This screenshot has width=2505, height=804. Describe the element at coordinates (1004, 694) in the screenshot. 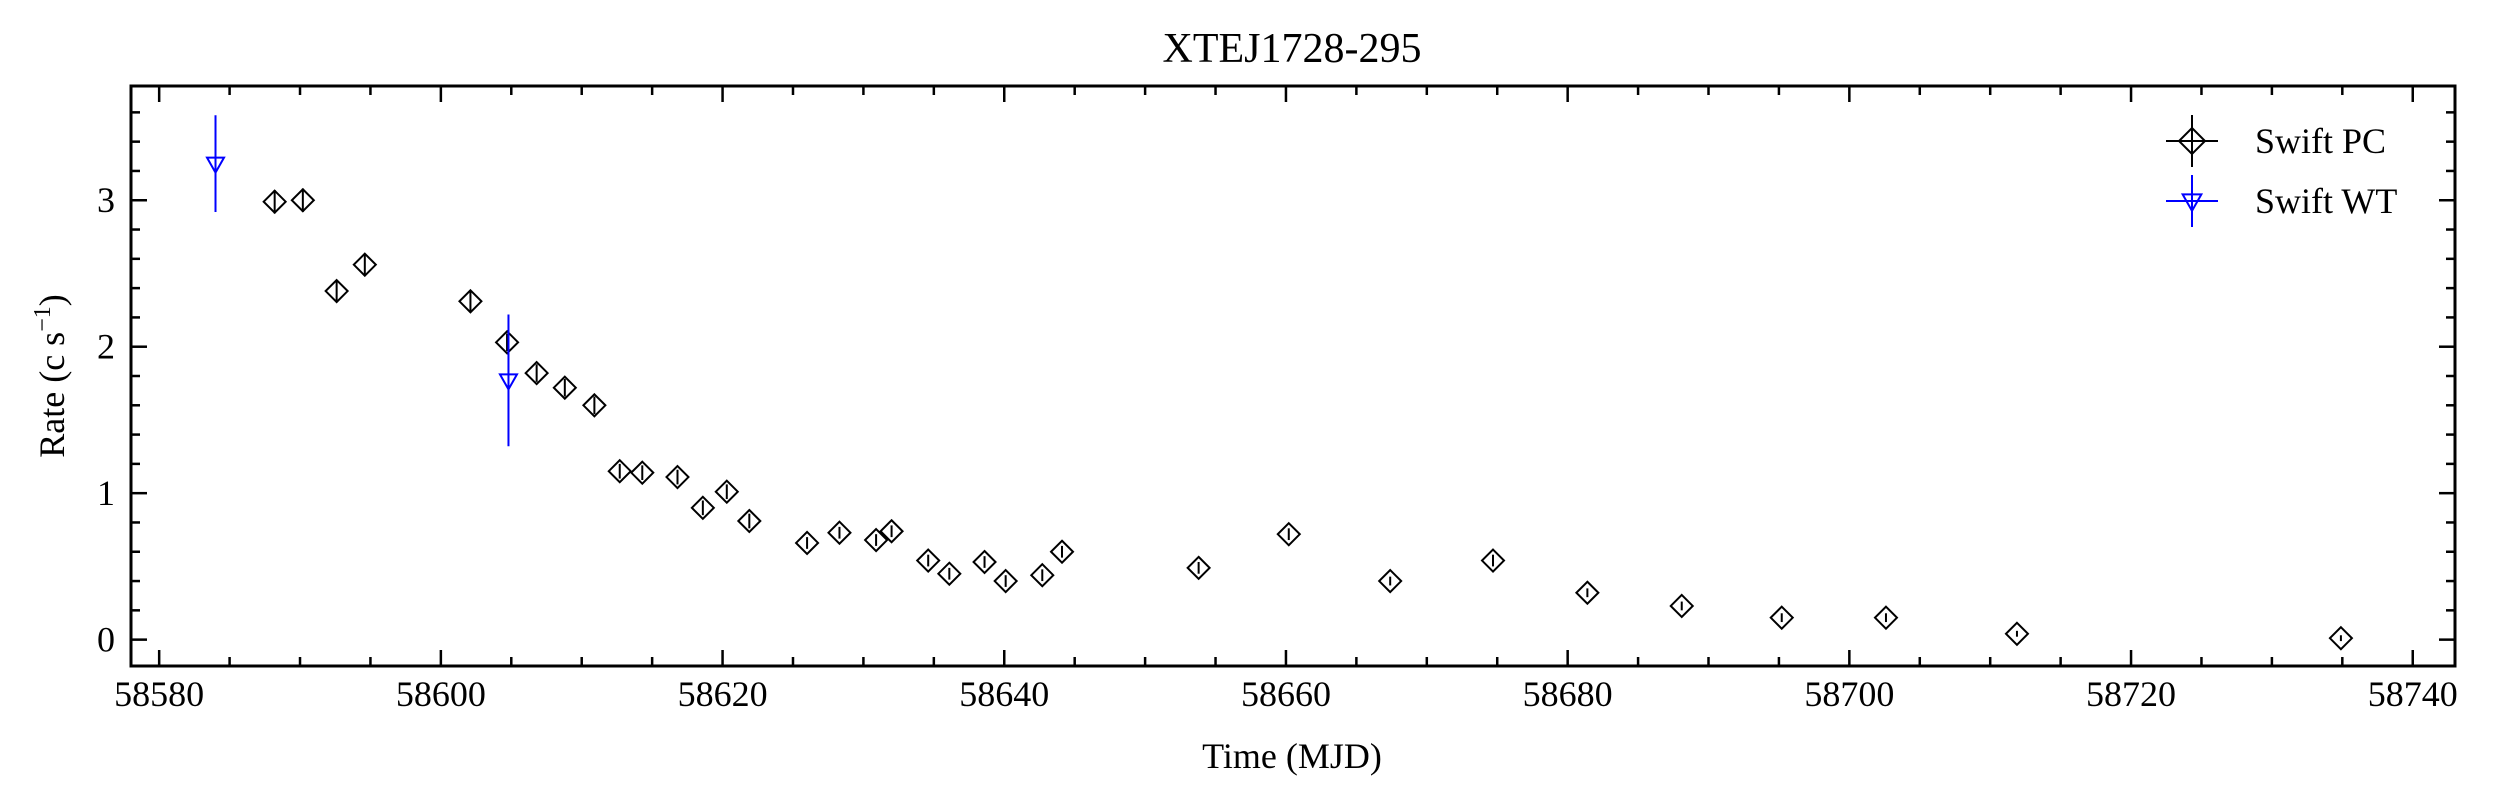

I see `x-tick-label: 58640` at that location.